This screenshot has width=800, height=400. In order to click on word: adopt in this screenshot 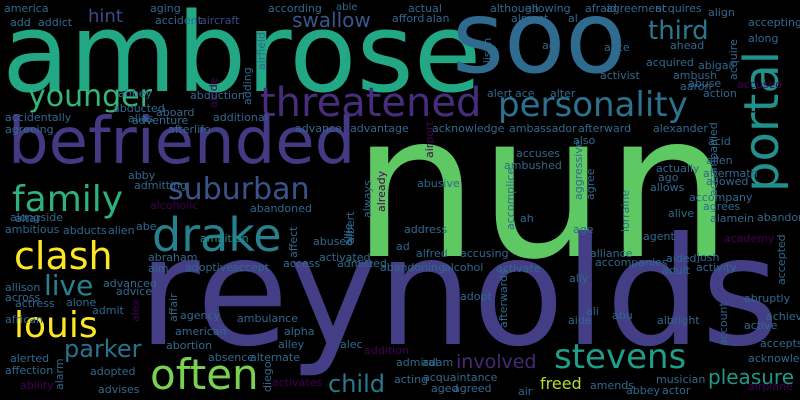, I will do `click(476, 296)`.